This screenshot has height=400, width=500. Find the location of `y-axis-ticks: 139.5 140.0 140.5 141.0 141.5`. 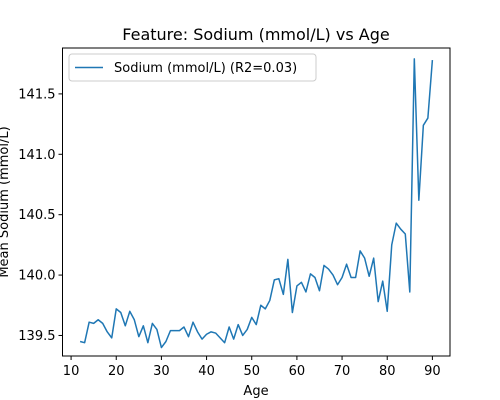

y-axis-ticks: 139.5 140.0 140.5 141.0 141.5 is located at coordinates (40, 215).